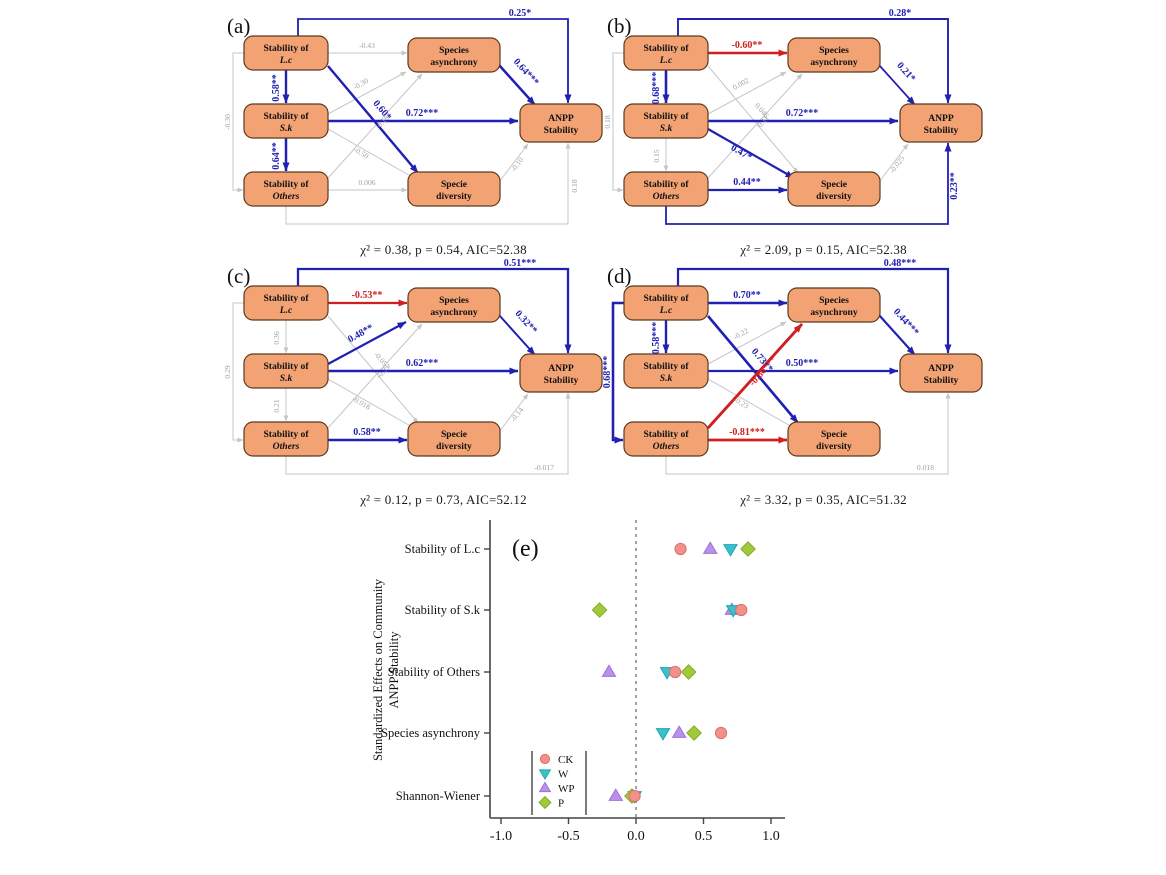  What do you see at coordinates (771, 836) in the screenshot?
I see `x-tick-label: 1.0` at bounding box center [771, 836].